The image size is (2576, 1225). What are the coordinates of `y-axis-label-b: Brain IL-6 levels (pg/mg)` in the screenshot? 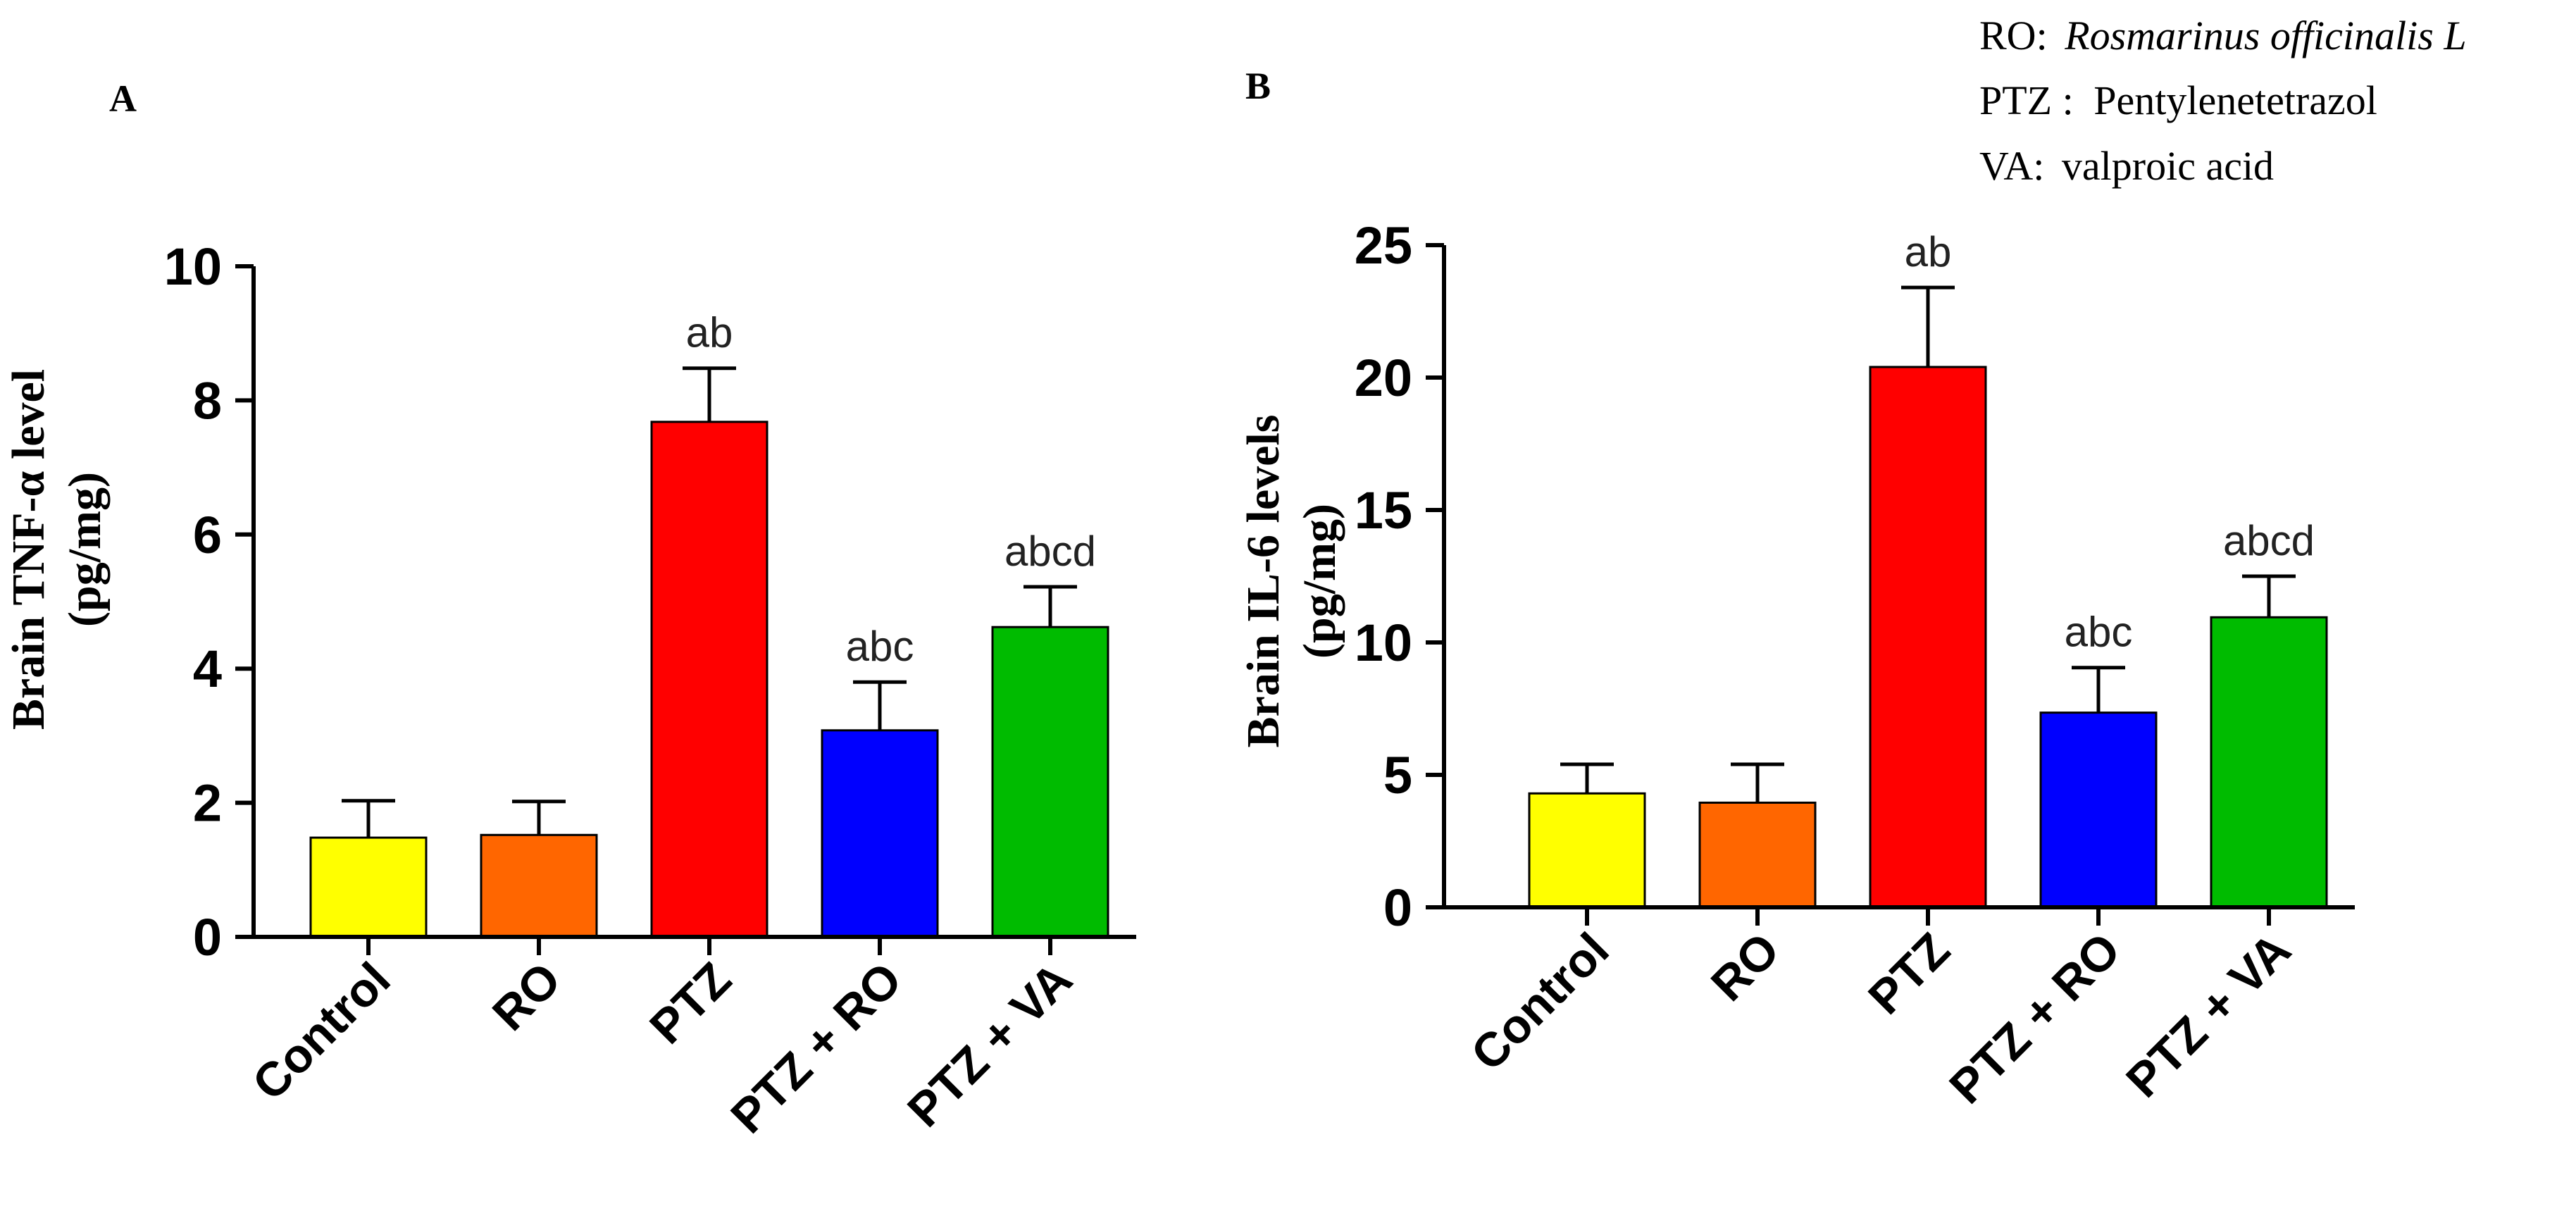 It's located at (1291, 581).